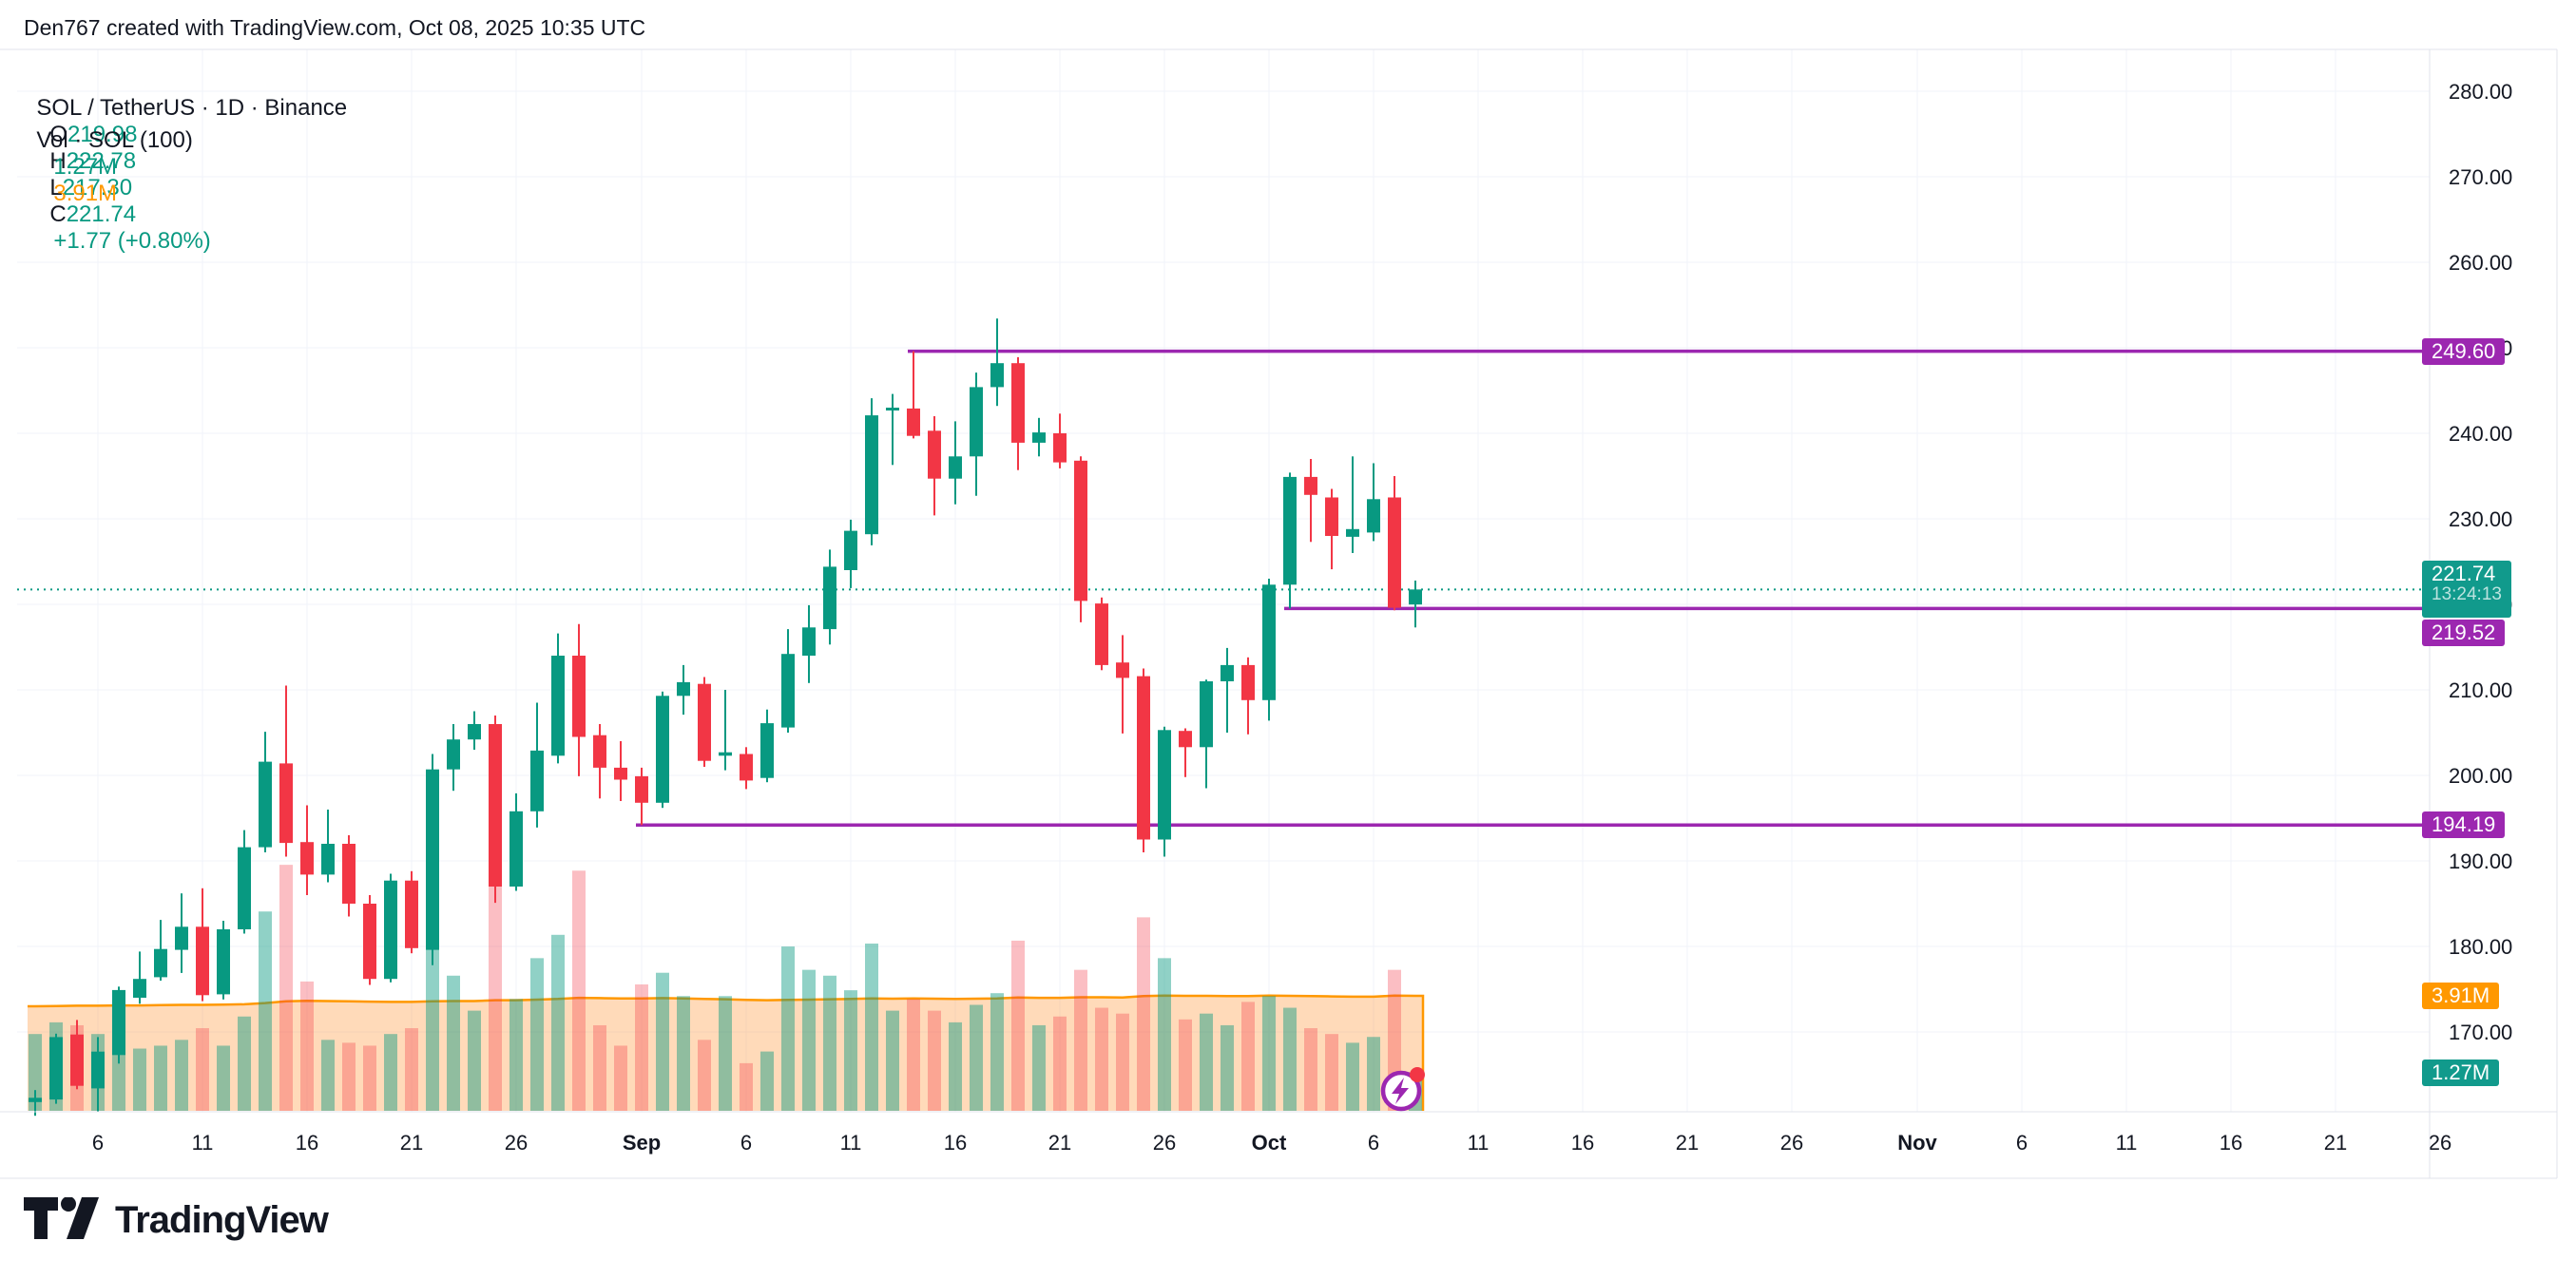 The height and width of the screenshot is (1279, 2576). What do you see at coordinates (58, 161) in the screenshot?
I see `high-label: H` at bounding box center [58, 161].